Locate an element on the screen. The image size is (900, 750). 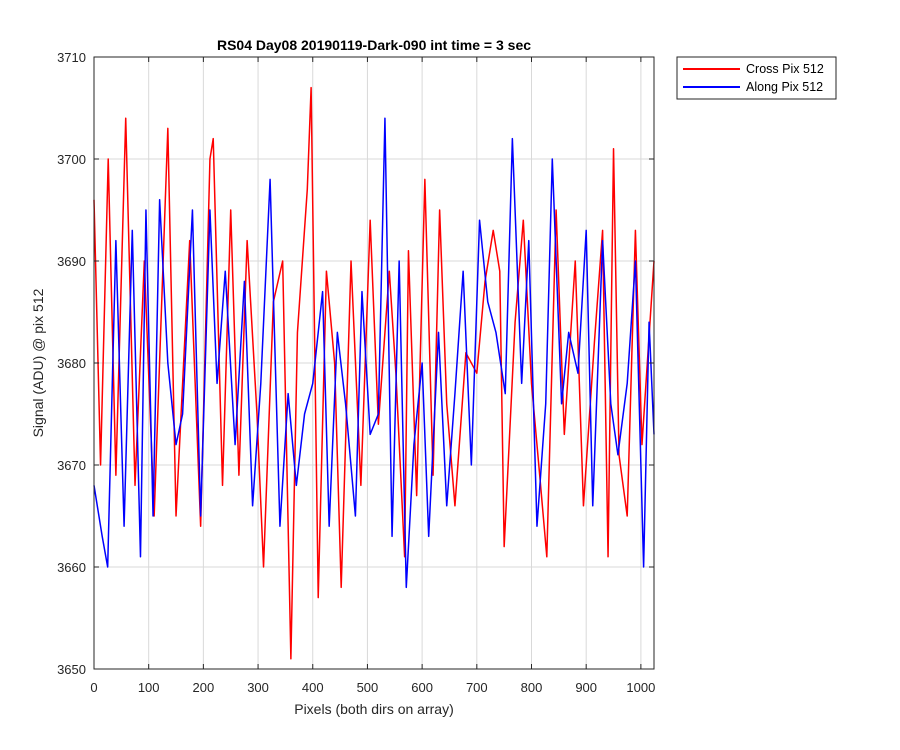
x-tick-label: 700 is located at coordinates (477, 687).